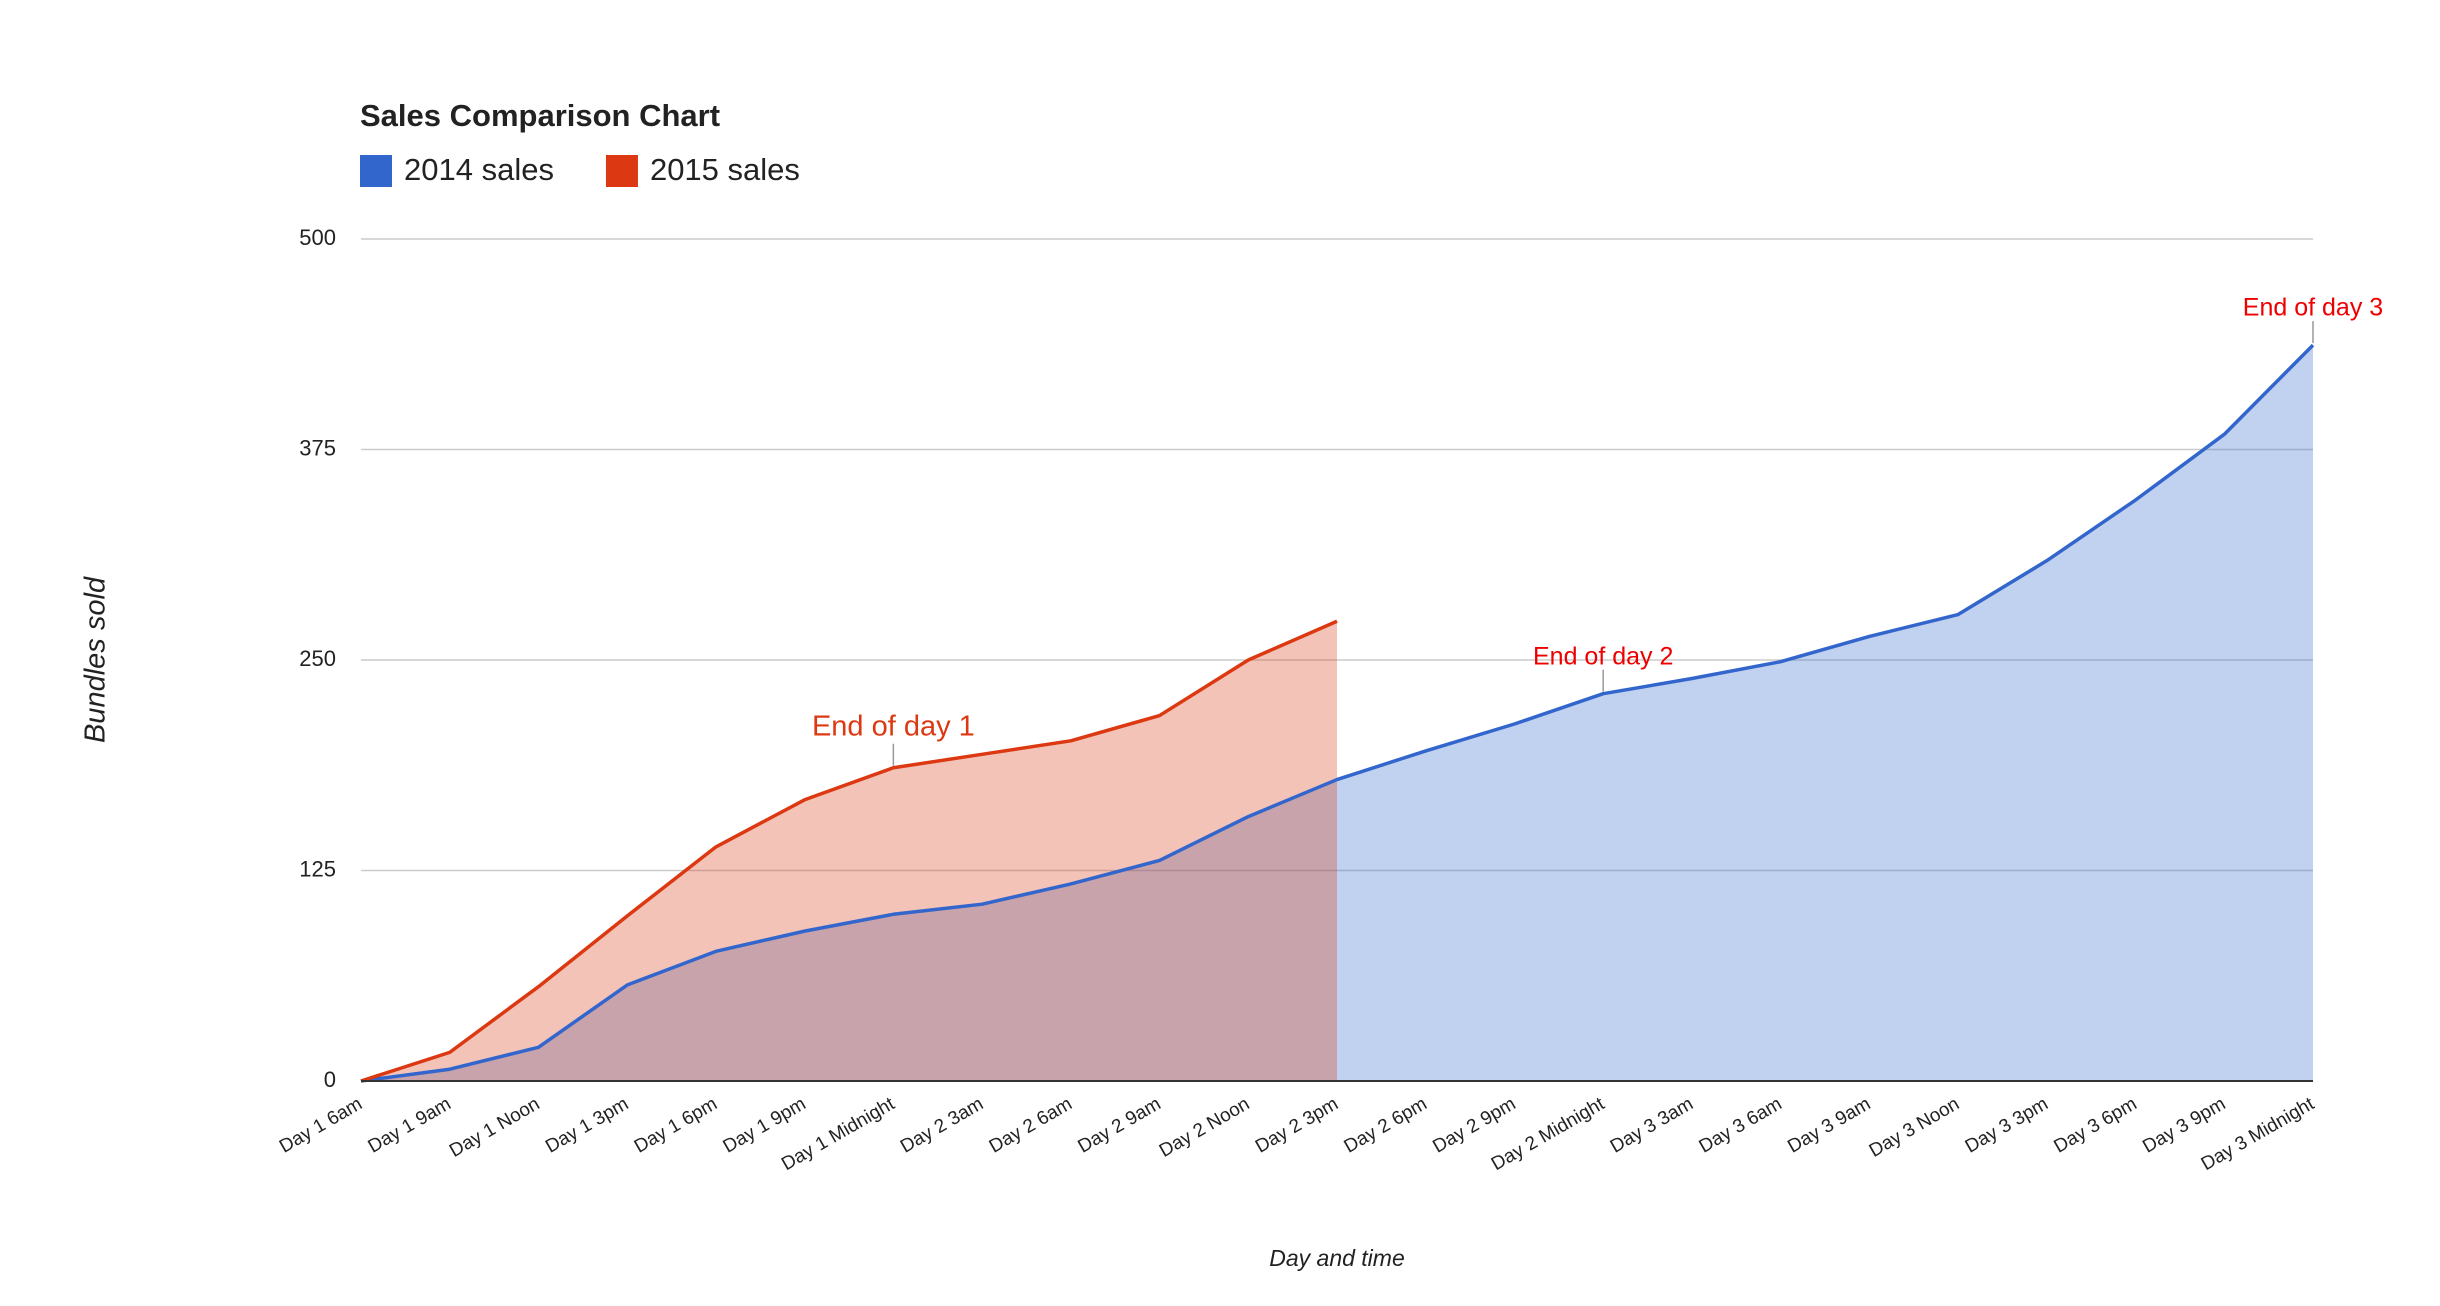 This screenshot has height=1306, width=2440. Describe the element at coordinates (410, 1125) in the screenshot. I see `x-tick-label: Day 1 9am` at that location.